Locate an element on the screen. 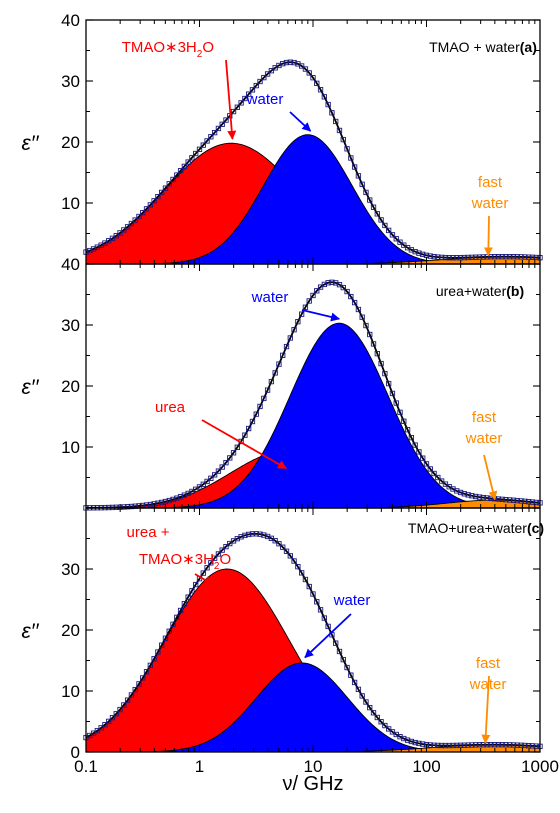  annotation-text: O is located at coordinates (225, 559).